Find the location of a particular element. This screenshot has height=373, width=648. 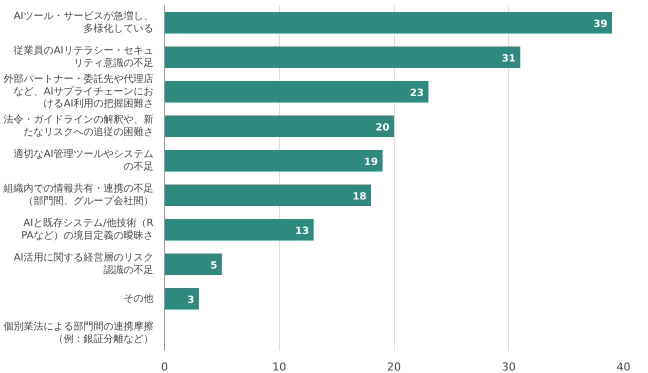

data-label: 23 is located at coordinates (417, 93).